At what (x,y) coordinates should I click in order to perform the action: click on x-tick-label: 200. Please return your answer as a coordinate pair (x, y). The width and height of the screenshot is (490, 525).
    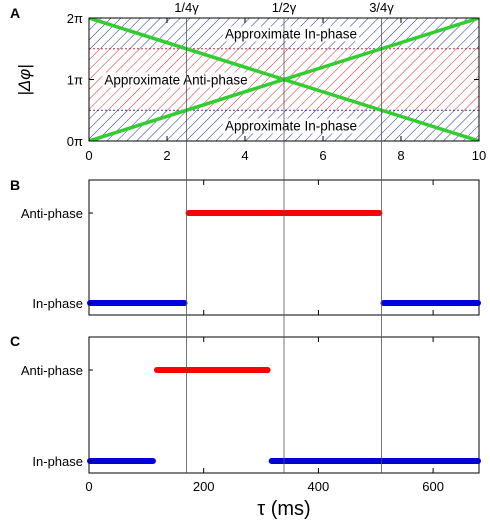
    Looking at the image, I should click on (204, 486).